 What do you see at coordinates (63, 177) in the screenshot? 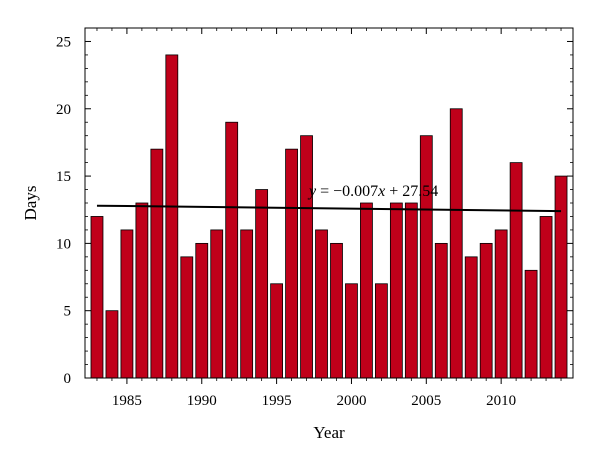
I see `y-tick-label-15: 15` at bounding box center [63, 177].